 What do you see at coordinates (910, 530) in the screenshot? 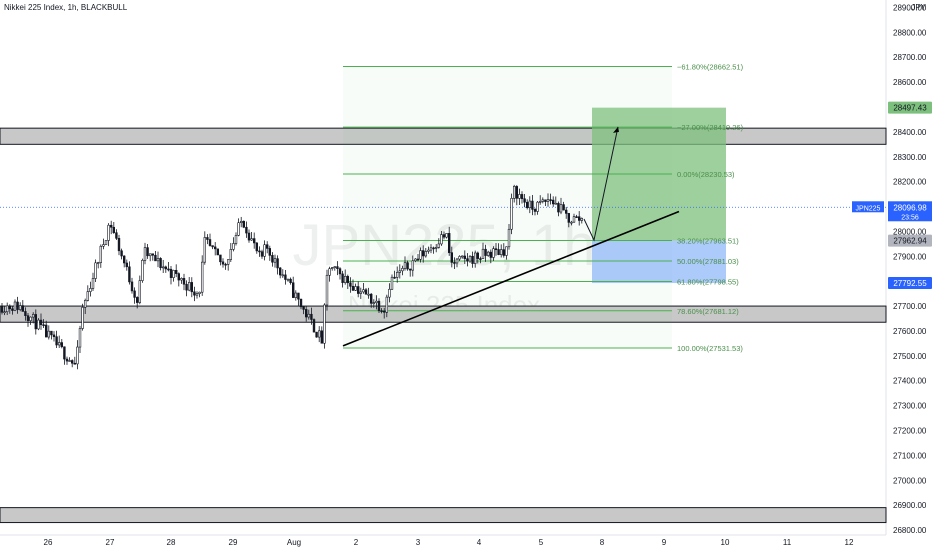
I see `y-tick-label: 26800.00` at bounding box center [910, 530].